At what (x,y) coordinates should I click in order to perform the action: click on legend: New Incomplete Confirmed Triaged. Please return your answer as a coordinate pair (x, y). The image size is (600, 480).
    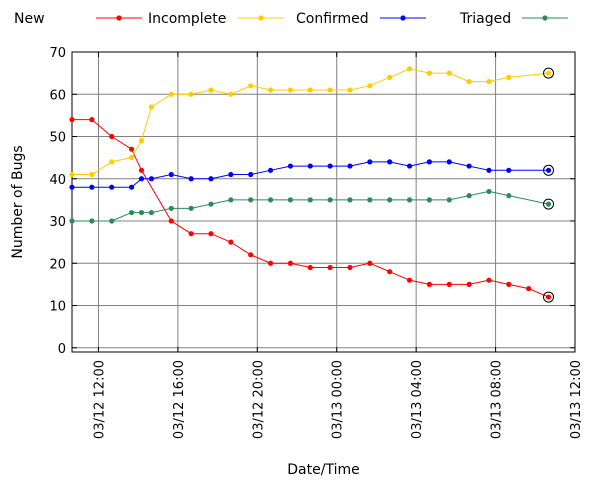
    Looking at the image, I should click on (291, 19).